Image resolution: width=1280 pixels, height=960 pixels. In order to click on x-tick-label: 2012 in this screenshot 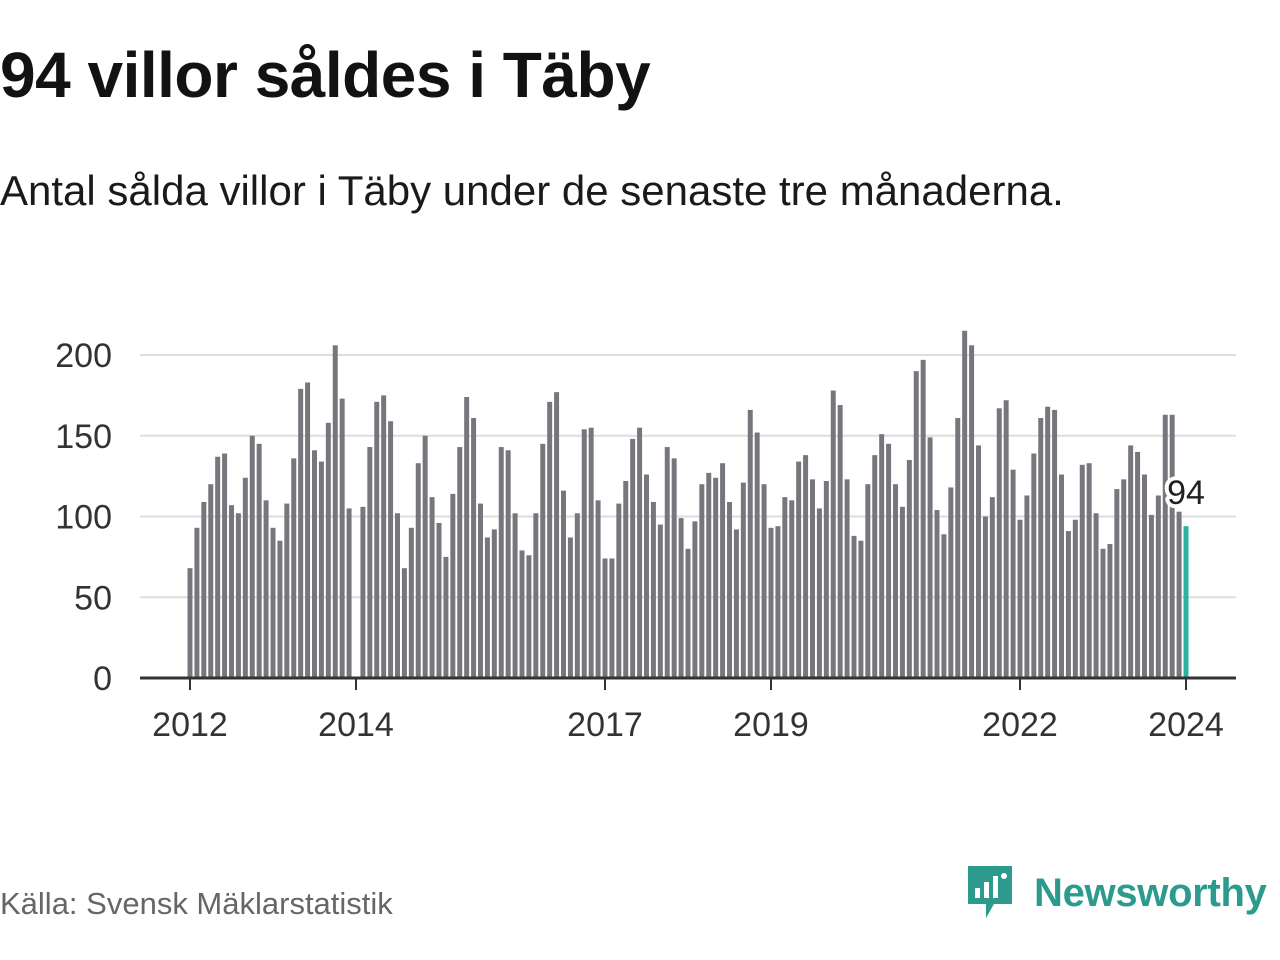, I will do `click(190, 725)`.